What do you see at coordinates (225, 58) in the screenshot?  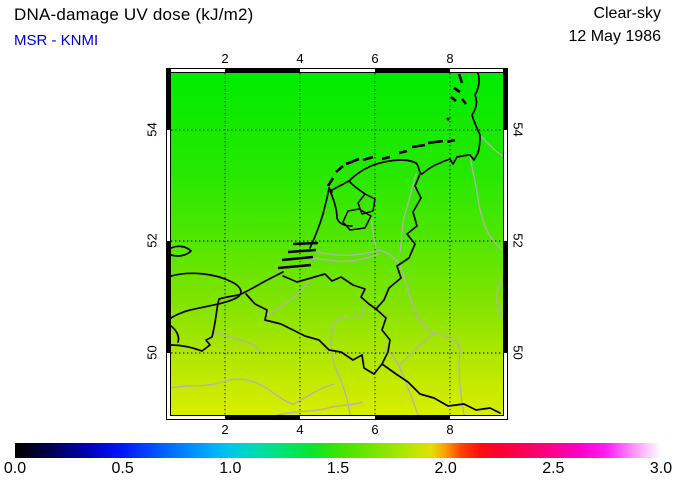 I see `lon-tick-label-top: 2` at bounding box center [225, 58].